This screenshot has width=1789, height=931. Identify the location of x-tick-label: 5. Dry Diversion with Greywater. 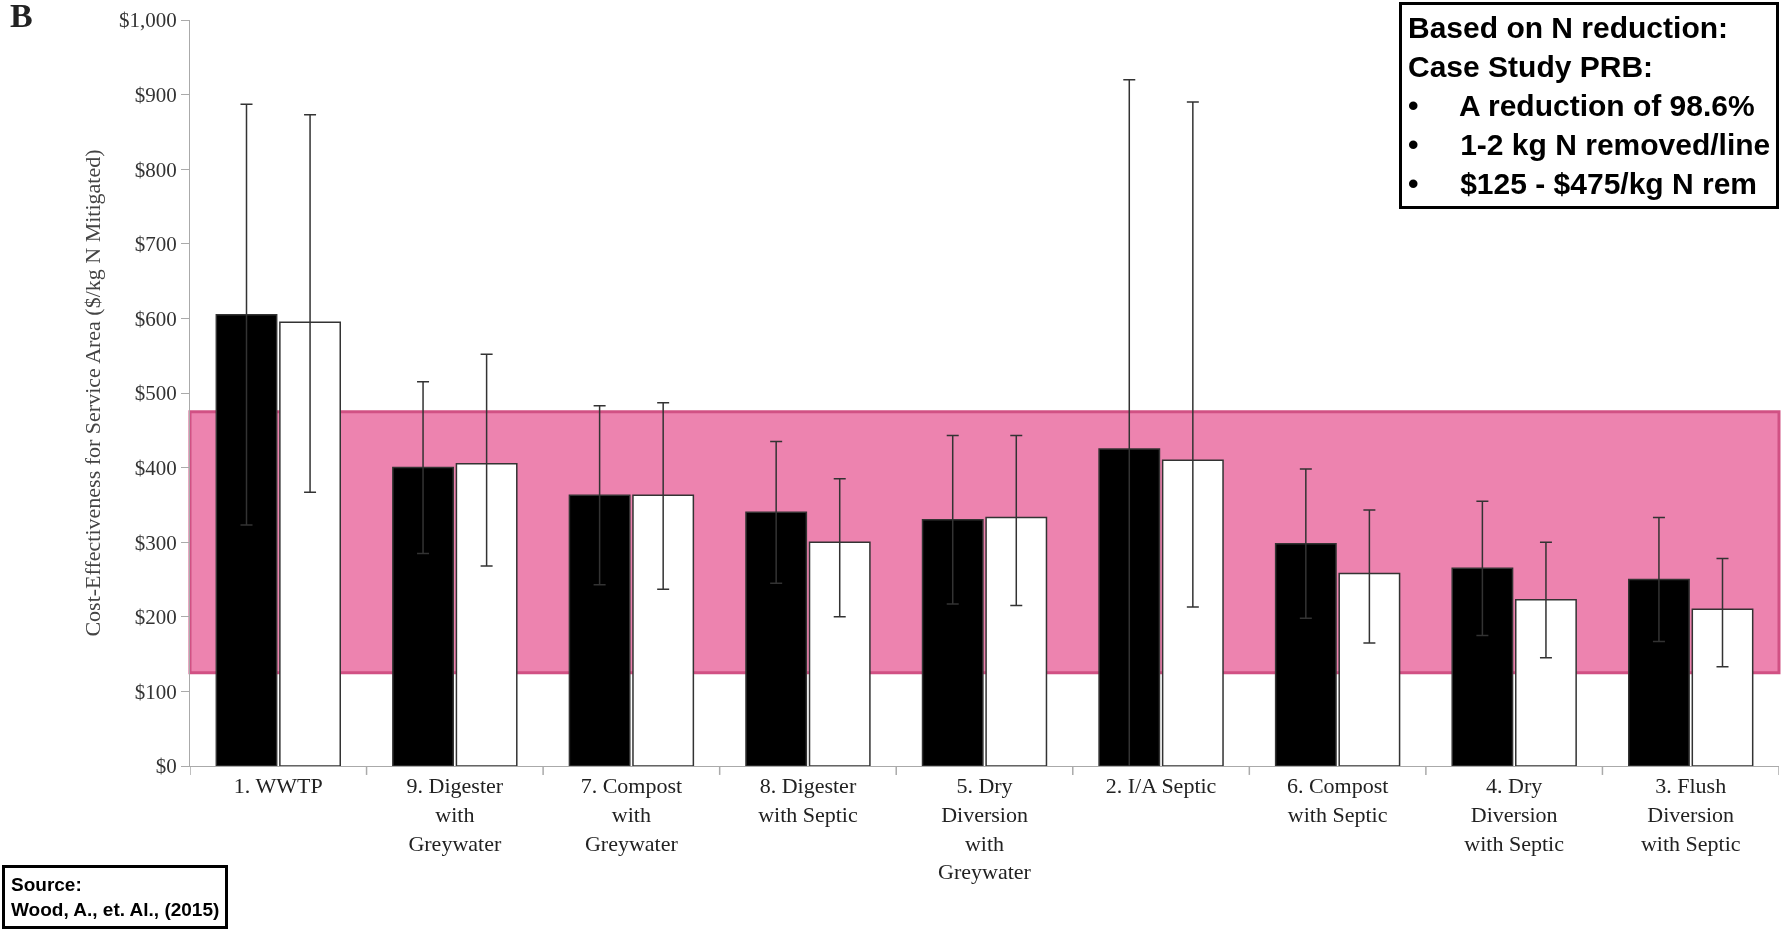
(985, 829).